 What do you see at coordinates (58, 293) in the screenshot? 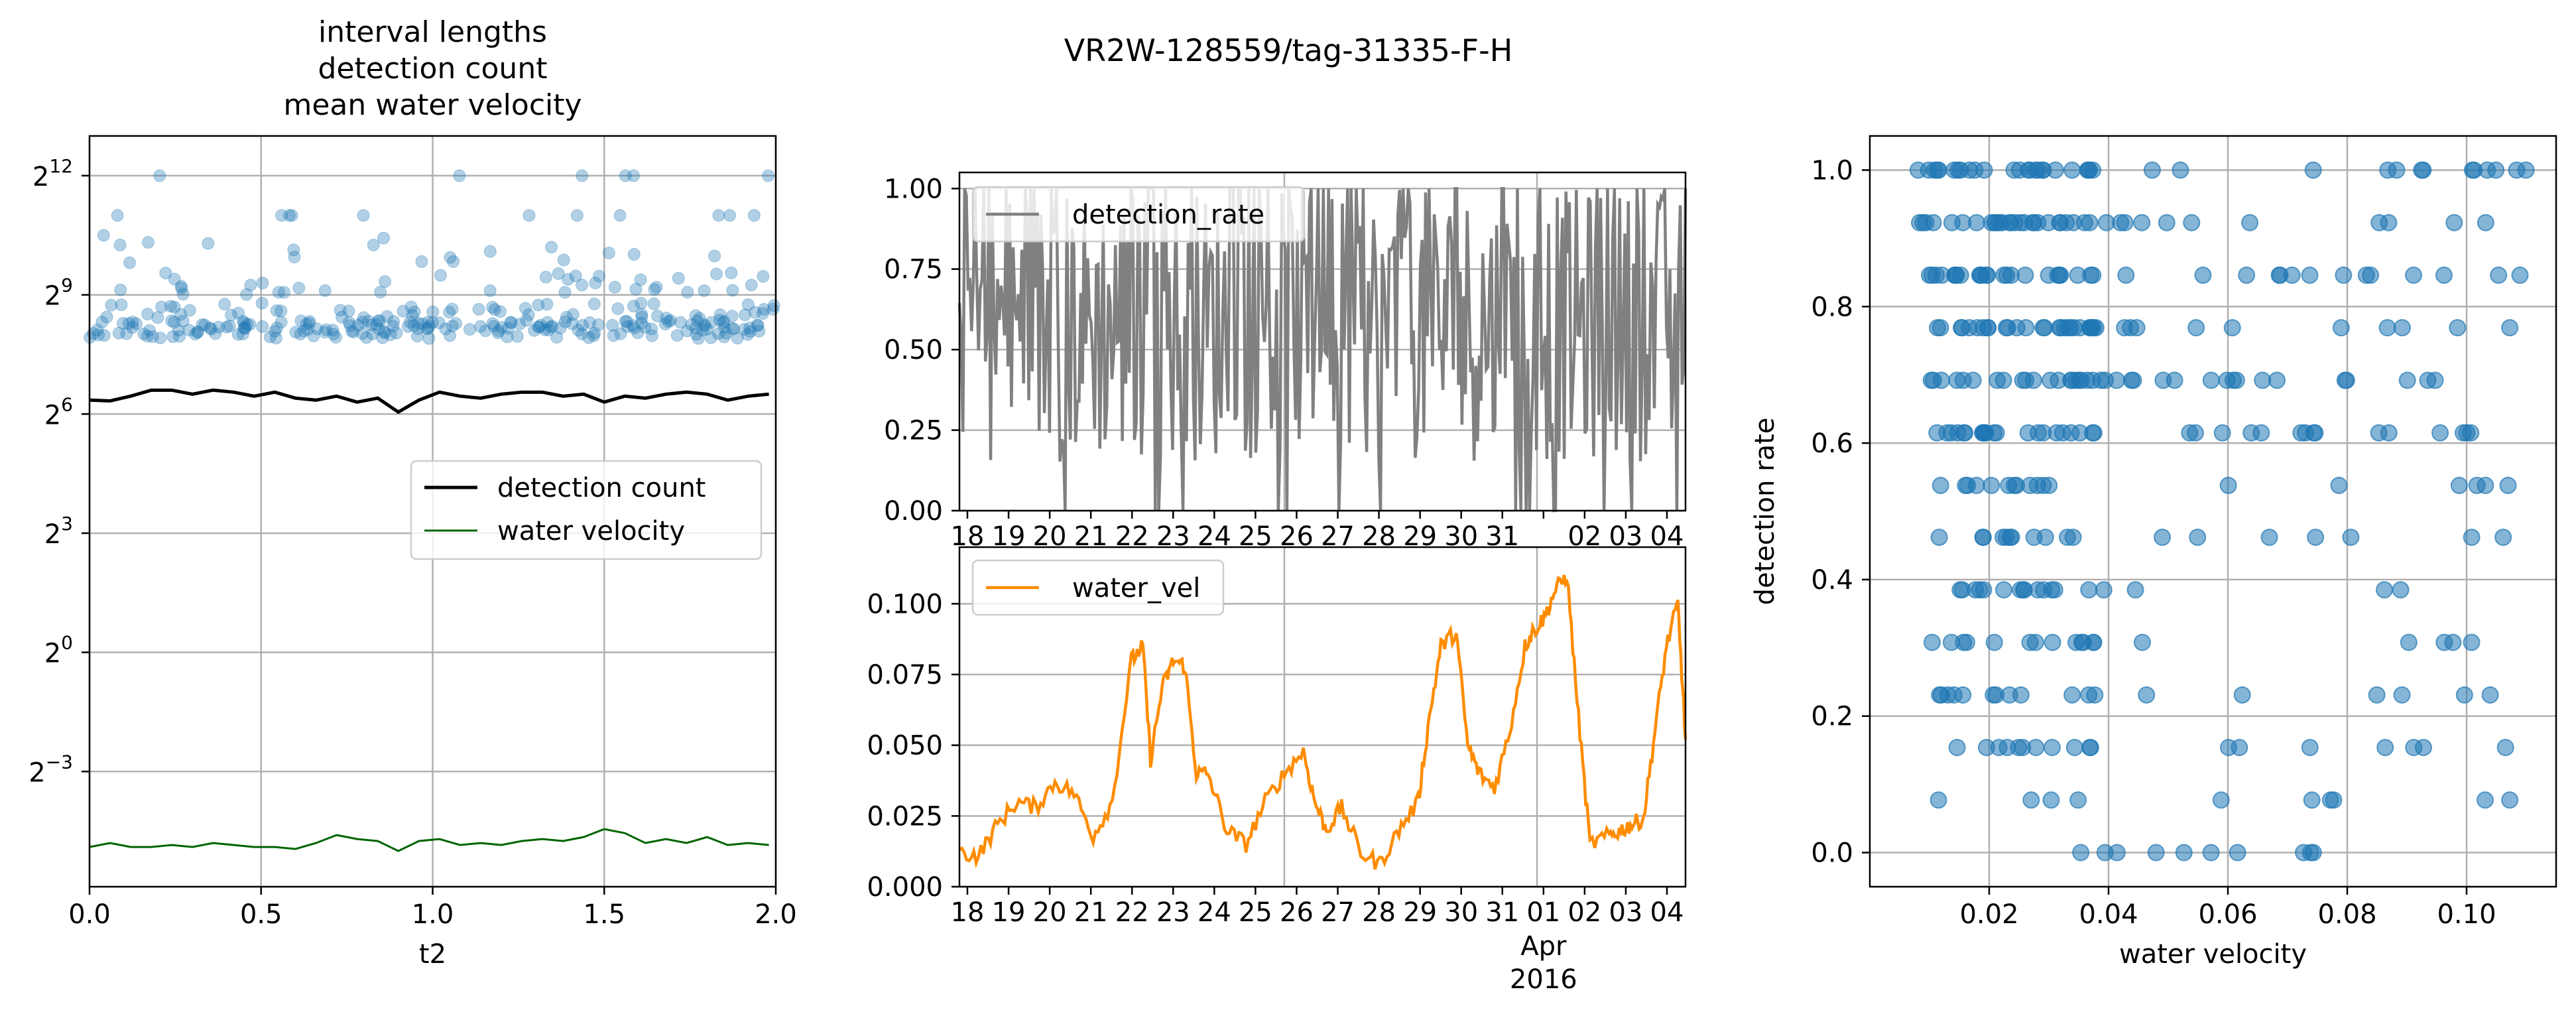
I see `y-tick-label: 29` at bounding box center [58, 293].